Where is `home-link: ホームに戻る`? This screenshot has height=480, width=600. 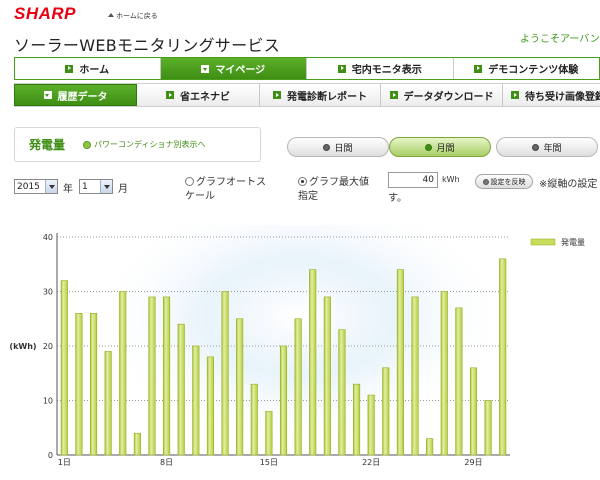
home-link: ホームに戻る is located at coordinates (133, 16).